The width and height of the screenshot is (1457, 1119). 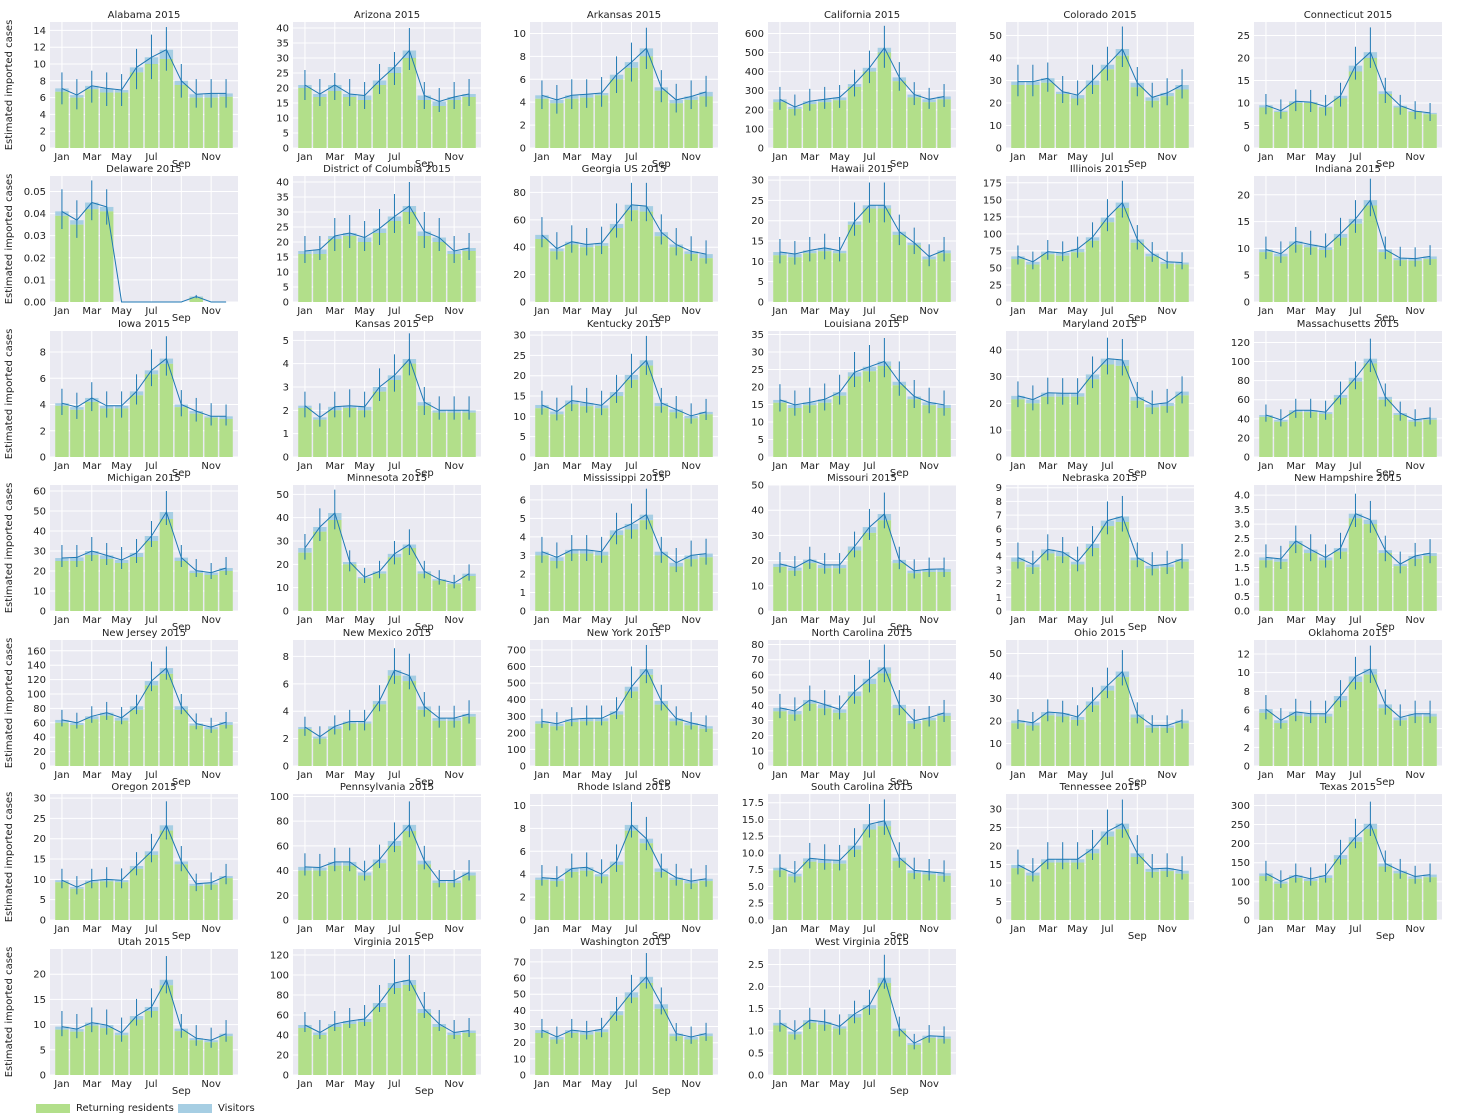 I want to click on y-tick-label: 15, so click(x=39, y=860).